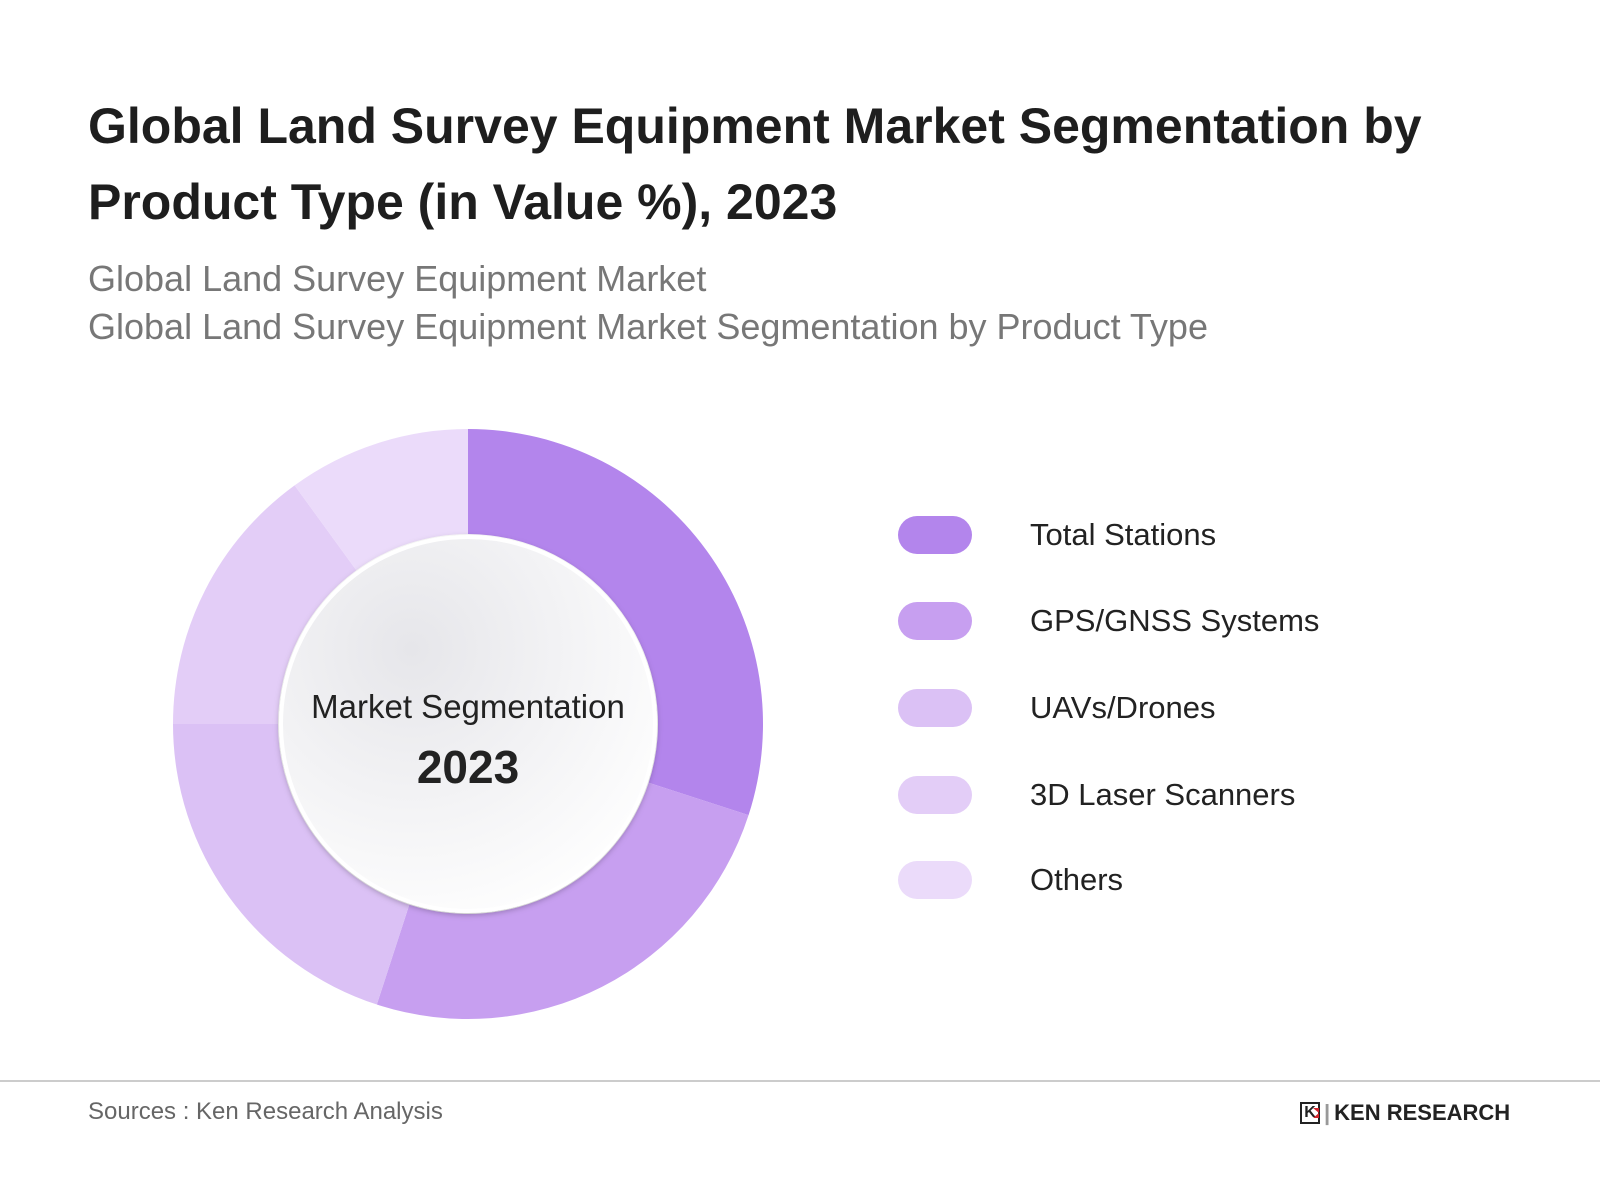 The image size is (1600, 1200). What do you see at coordinates (265, 604) in the screenshot?
I see `slice-3d-laser-scanners` at bounding box center [265, 604].